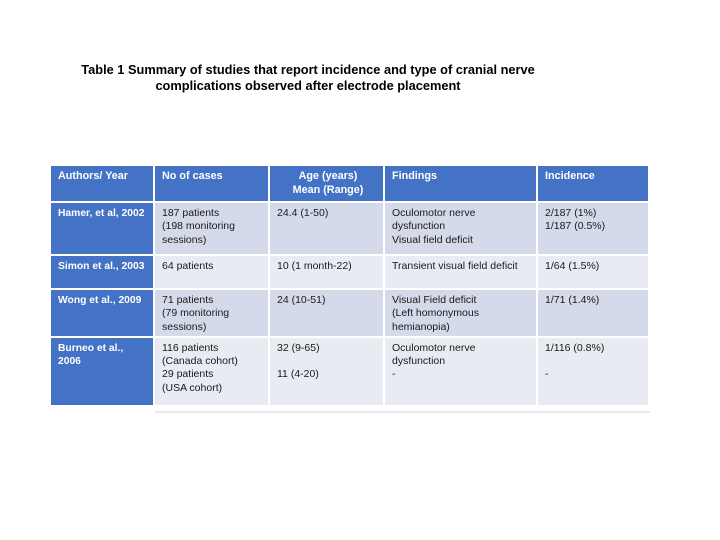 The image size is (720, 540). What do you see at coordinates (102, 183) in the screenshot?
I see `col-header-authors-year: Authors/ Year` at bounding box center [102, 183].